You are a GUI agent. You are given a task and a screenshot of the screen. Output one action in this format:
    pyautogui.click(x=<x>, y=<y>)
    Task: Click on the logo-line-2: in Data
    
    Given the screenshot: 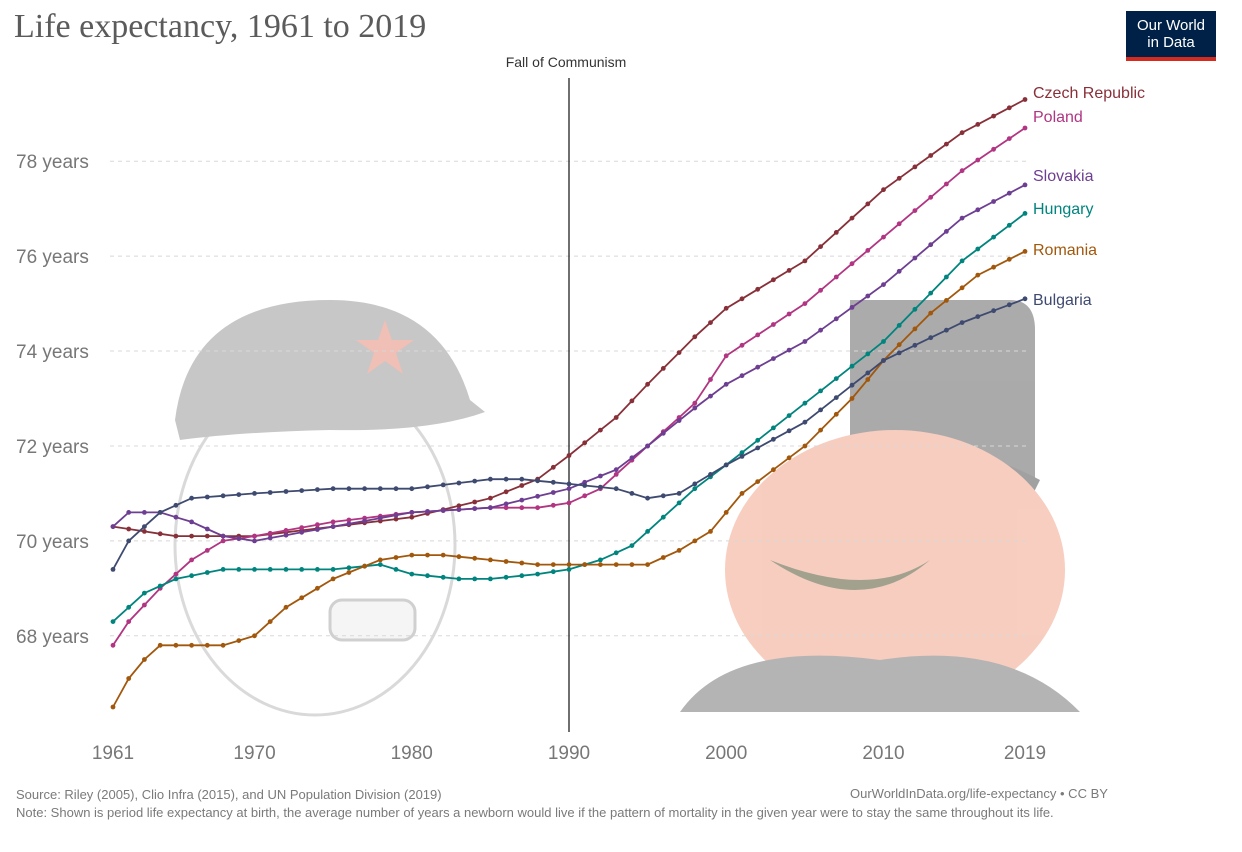 What is the action you would take?
    pyautogui.click(x=1171, y=42)
    